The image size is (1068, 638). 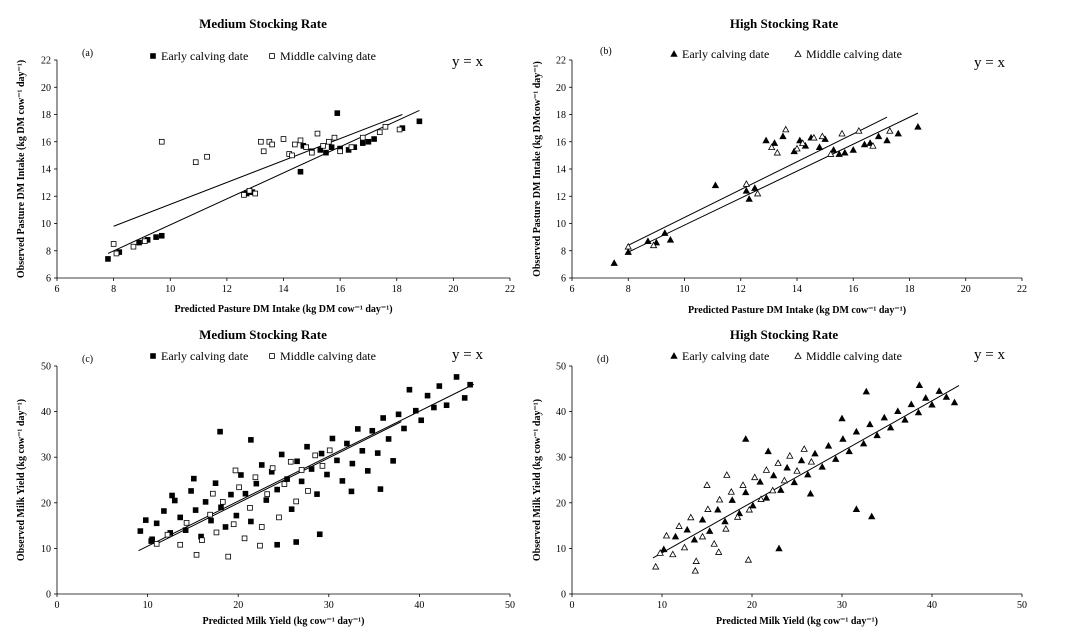 I want to click on x-tick-label: 0, so click(x=572, y=605).